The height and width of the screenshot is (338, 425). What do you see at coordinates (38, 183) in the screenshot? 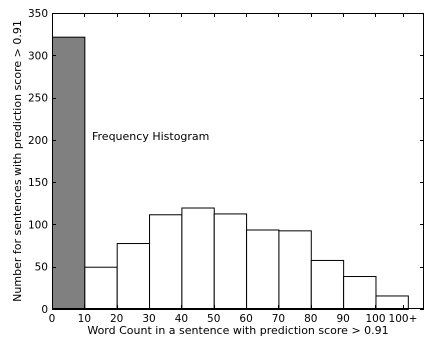
I see `y-tick-label-3: 150` at bounding box center [38, 183].